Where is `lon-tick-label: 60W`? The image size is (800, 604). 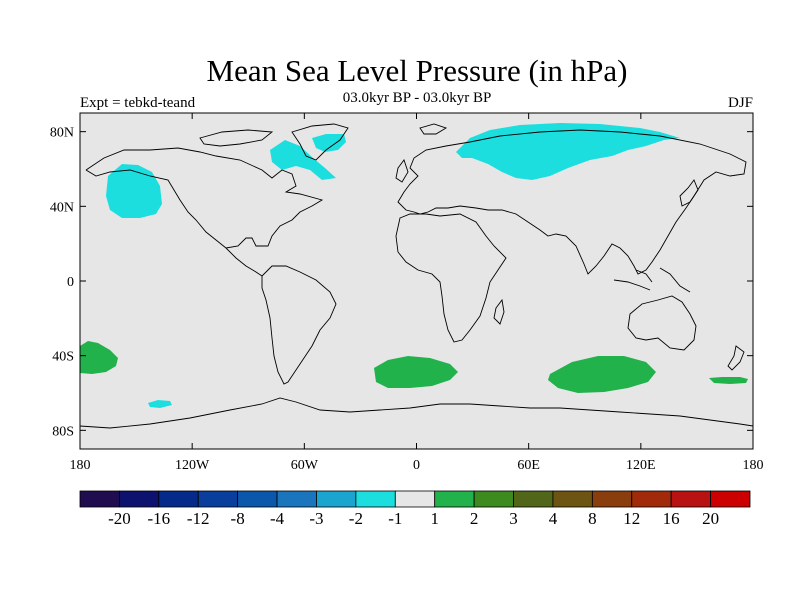
lon-tick-label: 60W is located at coordinates (305, 465).